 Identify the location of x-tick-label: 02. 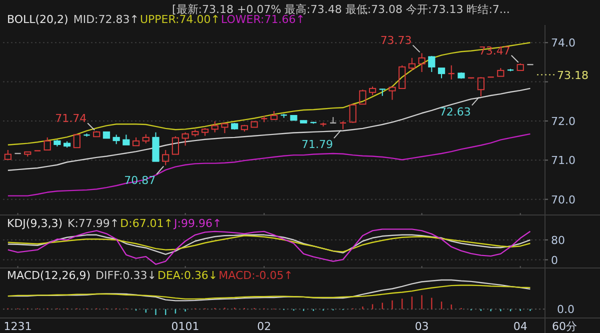
(264, 326).